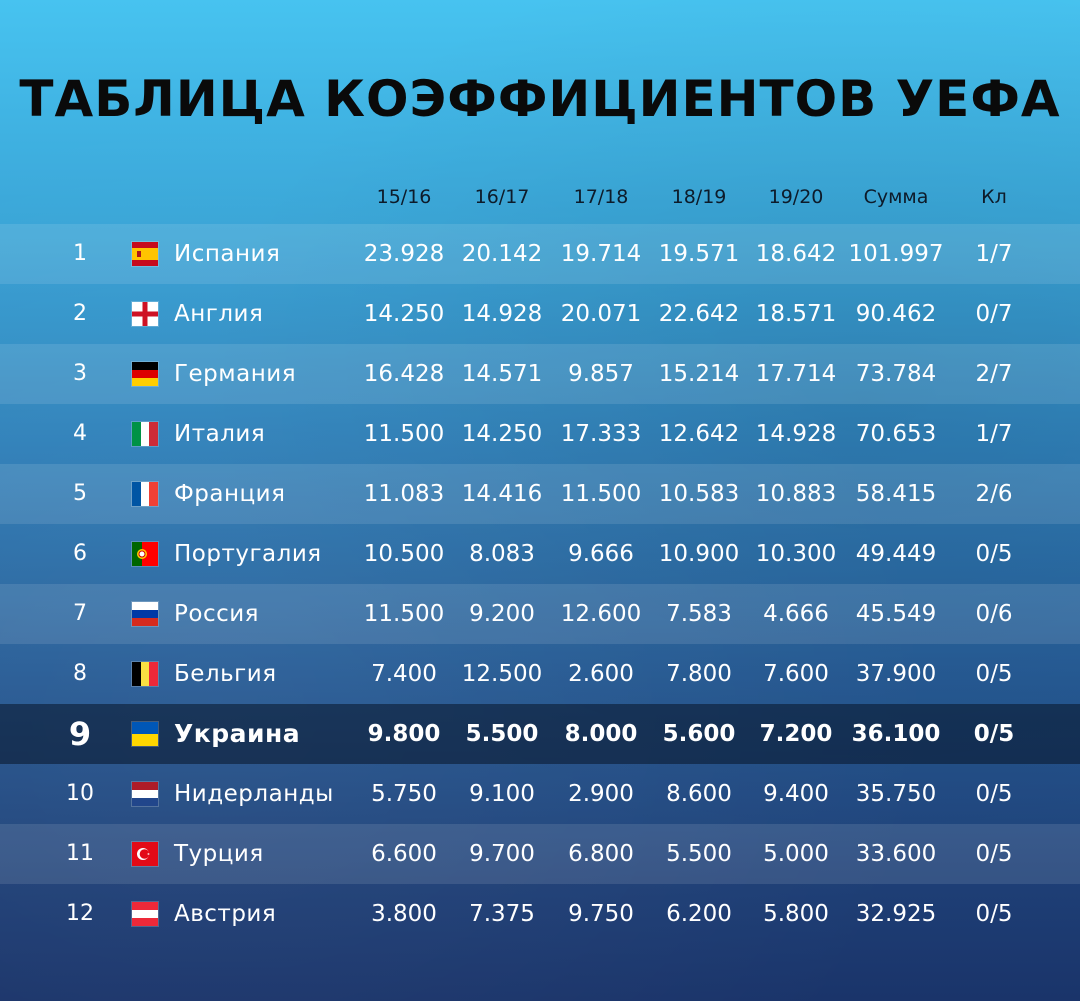 The image size is (1080, 1001). What do you see at coordinates (699, 914) in the screenshot?
I see `value-cell: 6.200` at bounding box center [699, 914].